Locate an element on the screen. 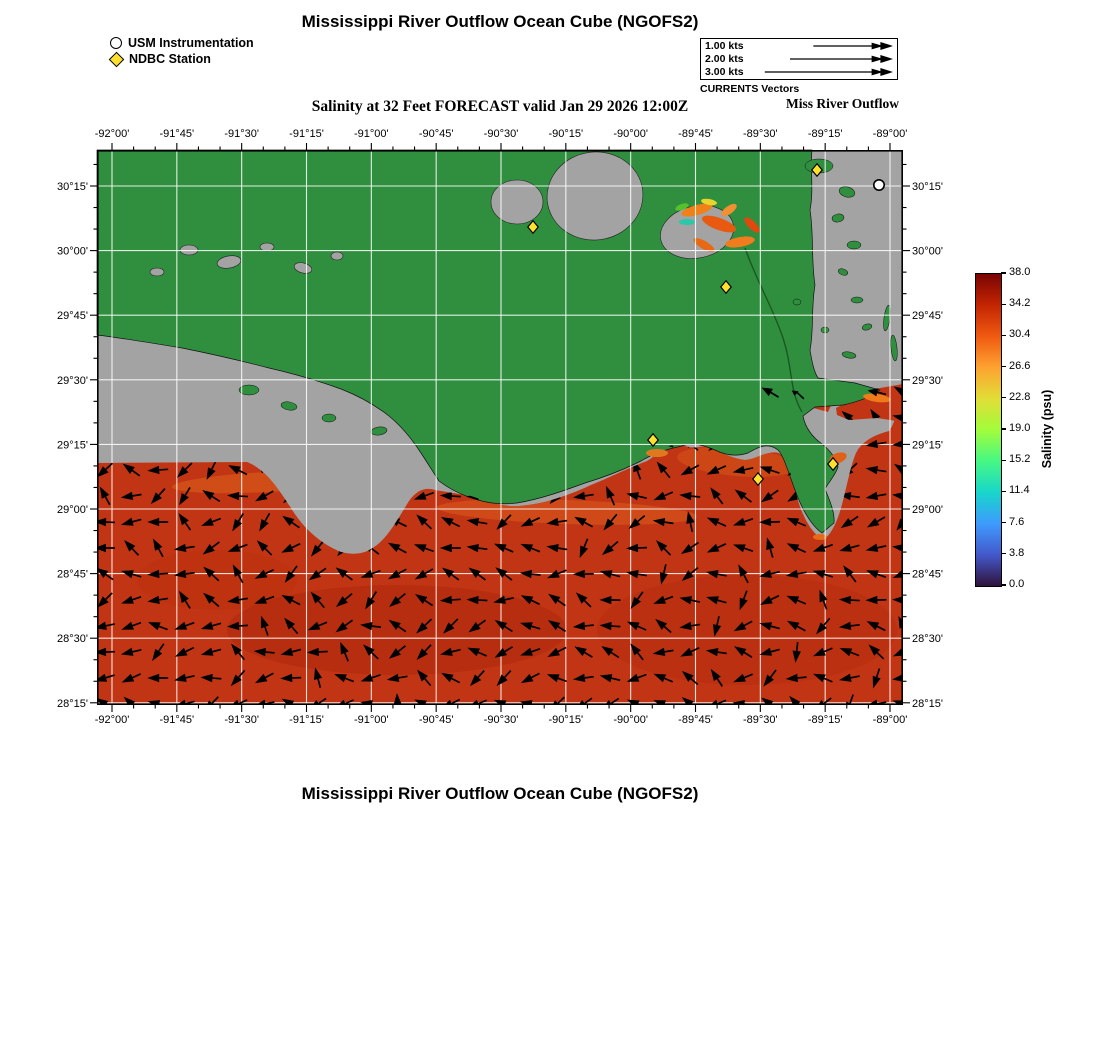  colorbar-tick-label: 30.4 is located at coordinates (1020, 334).